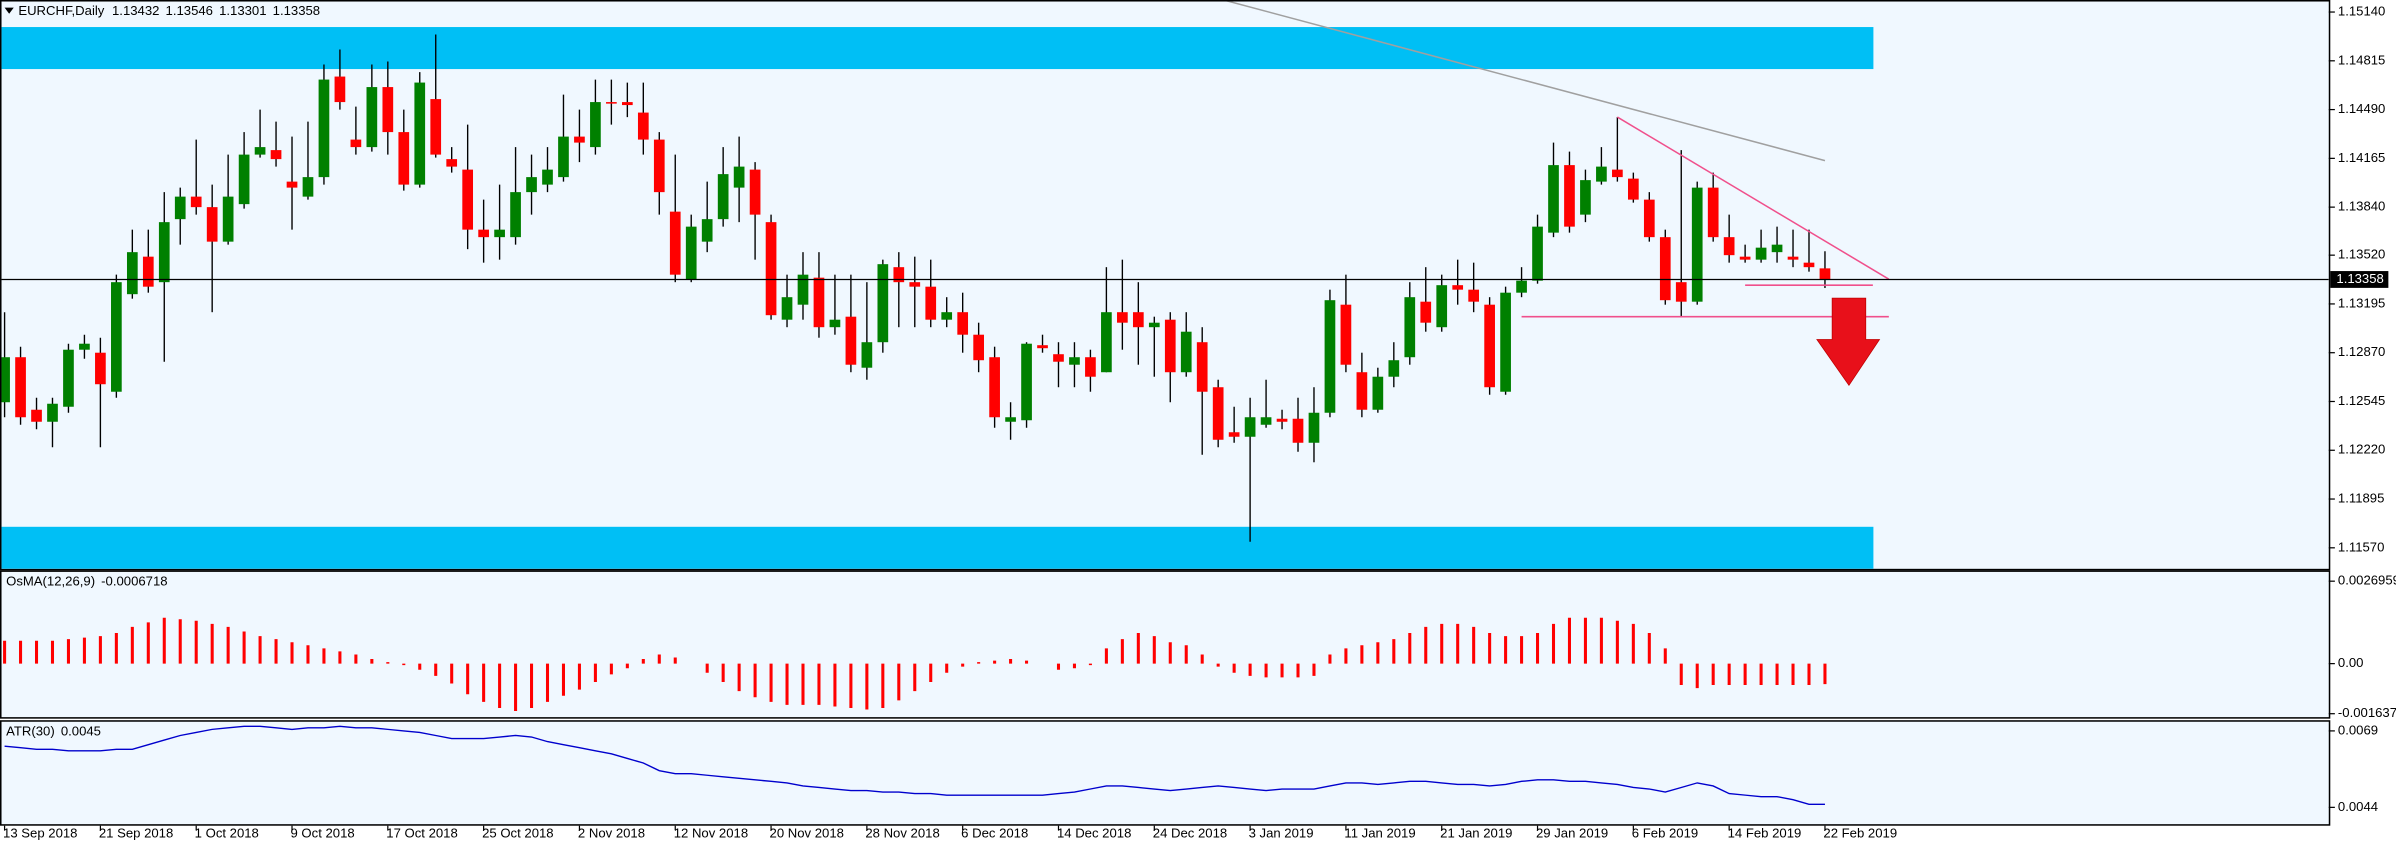  I want to click on x-tick-label: 28 Nov 2018, so click(902, 833).